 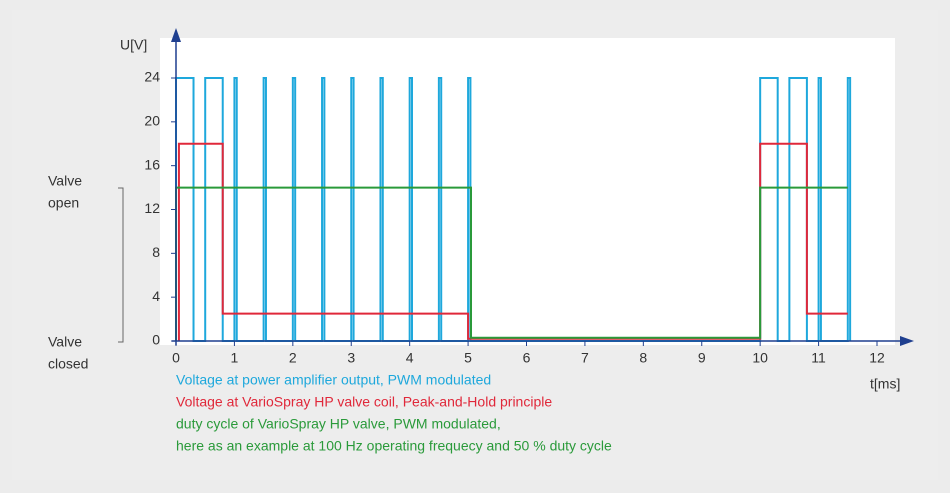 I want to click on valve-open-label: Valve, so click(x=65, y=181).